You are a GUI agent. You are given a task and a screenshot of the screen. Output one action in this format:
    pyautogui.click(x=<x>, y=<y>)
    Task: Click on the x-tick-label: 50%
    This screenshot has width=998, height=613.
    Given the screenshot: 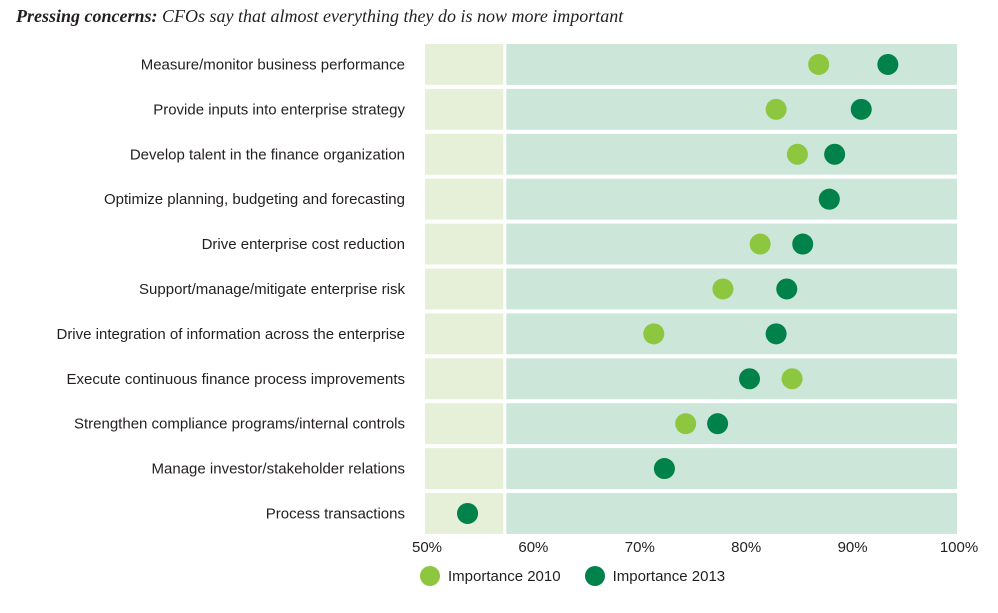 What is the action you would take?
    pyautogui.click(x=427, y=547)
    